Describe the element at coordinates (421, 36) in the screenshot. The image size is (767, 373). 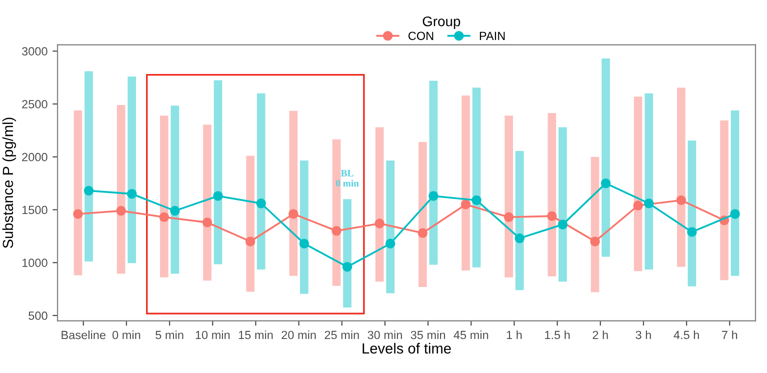
I see `legend-label: CON` at that location.